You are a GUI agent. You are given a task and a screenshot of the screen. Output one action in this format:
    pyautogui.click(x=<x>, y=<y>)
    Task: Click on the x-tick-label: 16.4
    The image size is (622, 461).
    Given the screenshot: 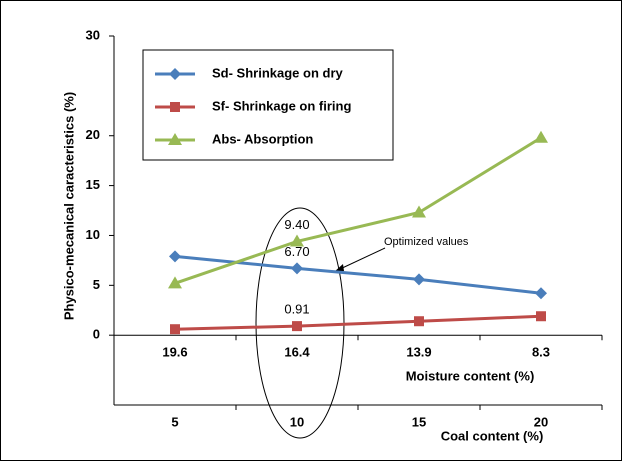 What is the action you would take?
    pyautogui.click(x=297, y=352)
    